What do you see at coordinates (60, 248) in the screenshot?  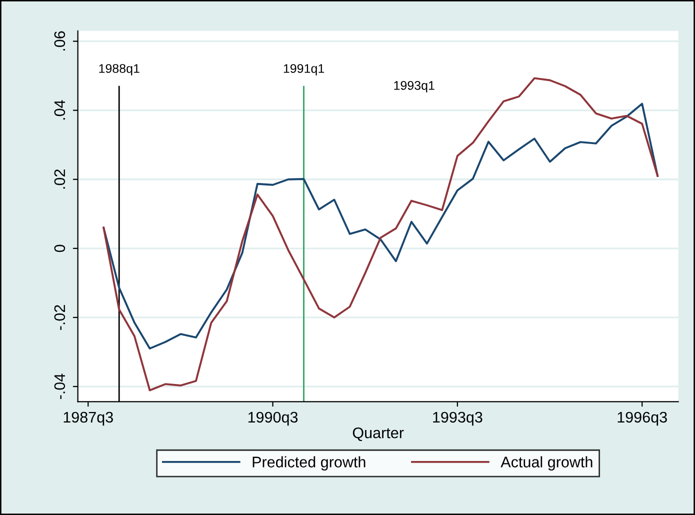 I see `y-tick-label: 0` at bounding box center [60, 248].